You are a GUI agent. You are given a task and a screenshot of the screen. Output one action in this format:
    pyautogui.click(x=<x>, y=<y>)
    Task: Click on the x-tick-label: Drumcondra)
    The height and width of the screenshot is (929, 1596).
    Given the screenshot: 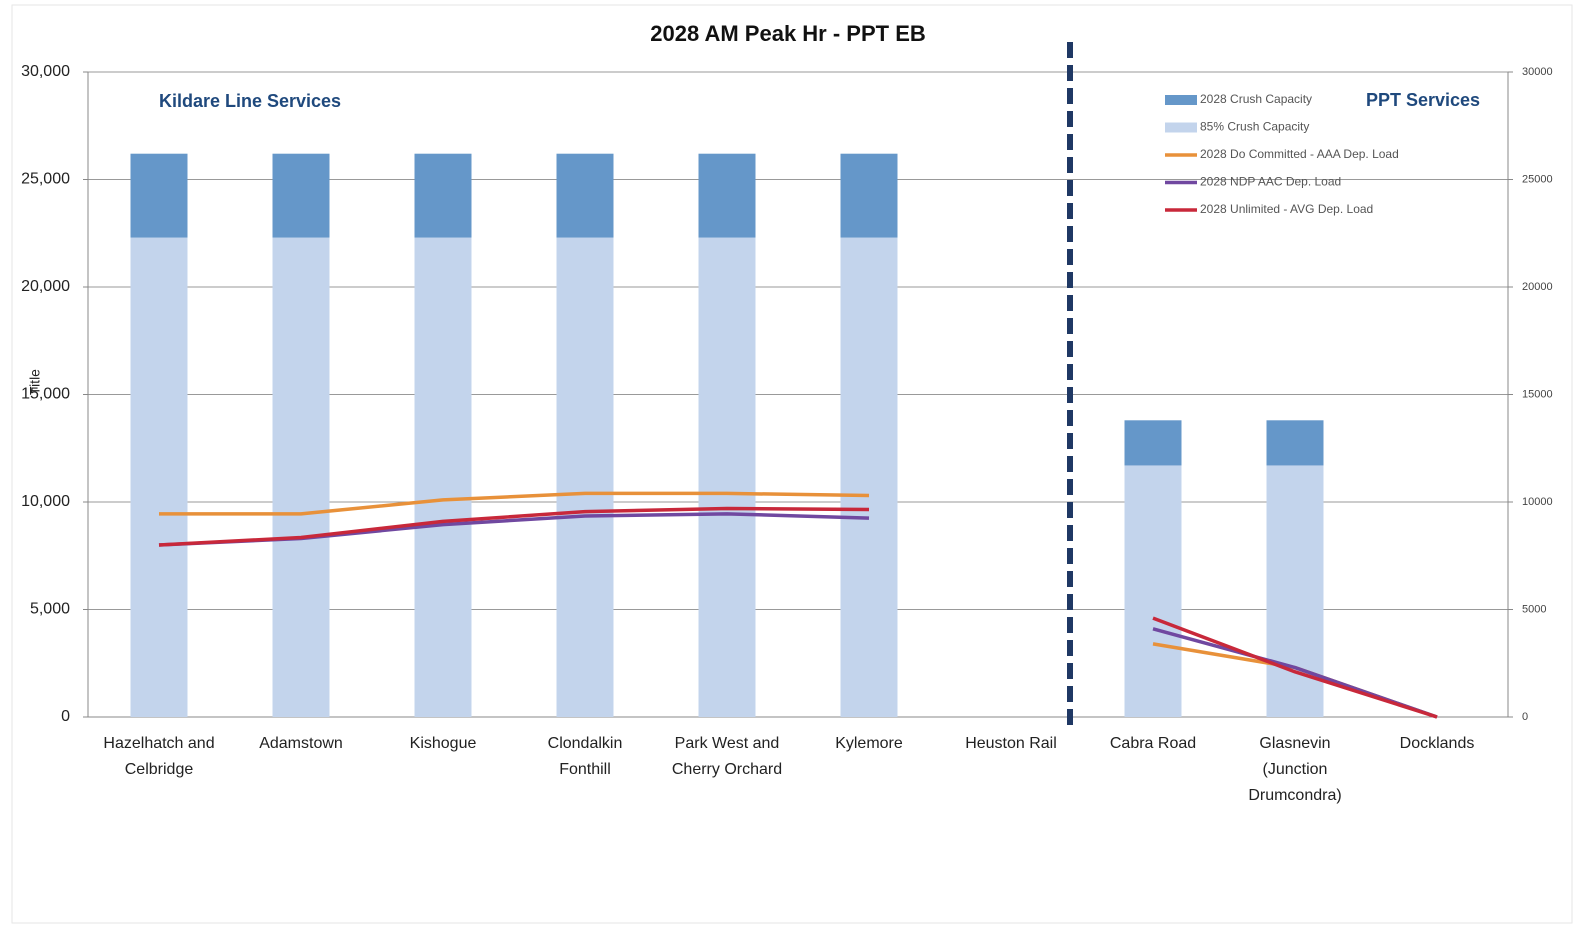 What is the action you would take?
    pyautogui.click(x=1294, y=795)
    